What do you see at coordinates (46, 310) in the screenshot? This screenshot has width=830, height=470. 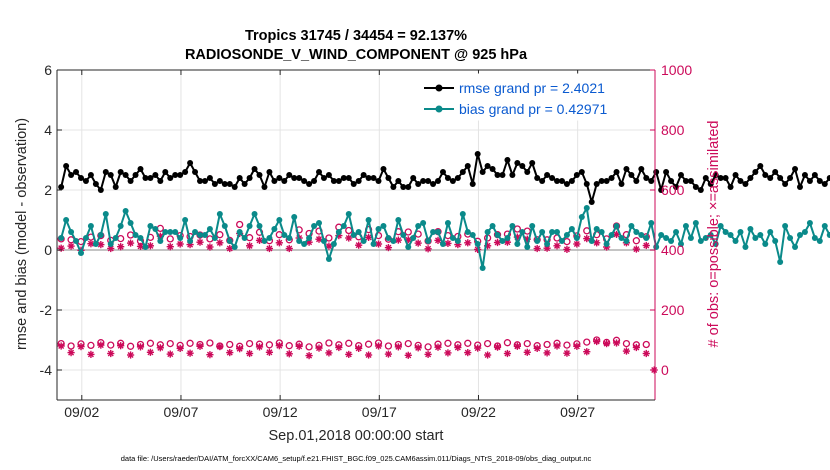 I see `y-tick-label: -2` at bounding box center [46, 310].